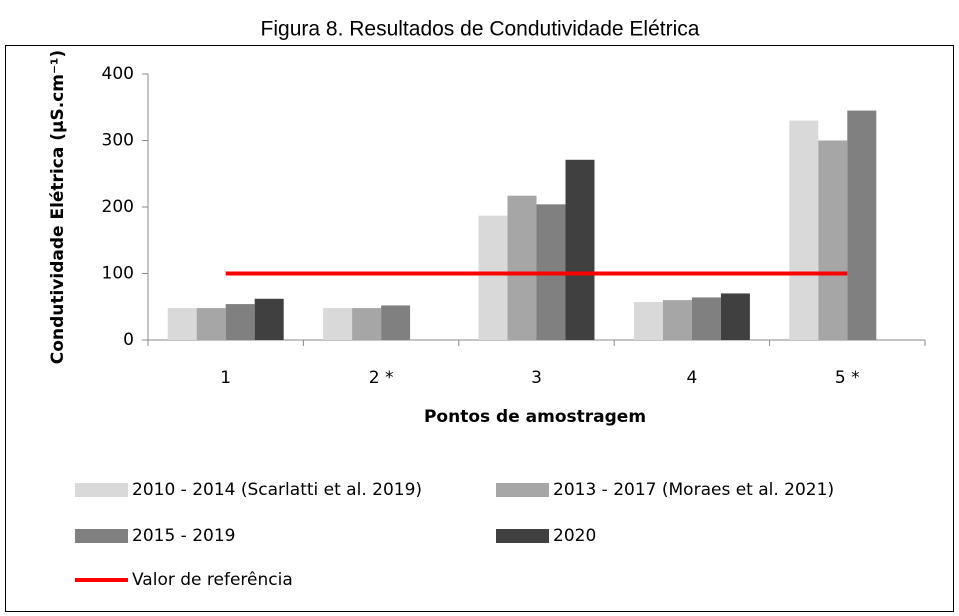 This screenshot has height=616, width=959. I want to click on legend-label: Valor de referência, so click(212, 580).